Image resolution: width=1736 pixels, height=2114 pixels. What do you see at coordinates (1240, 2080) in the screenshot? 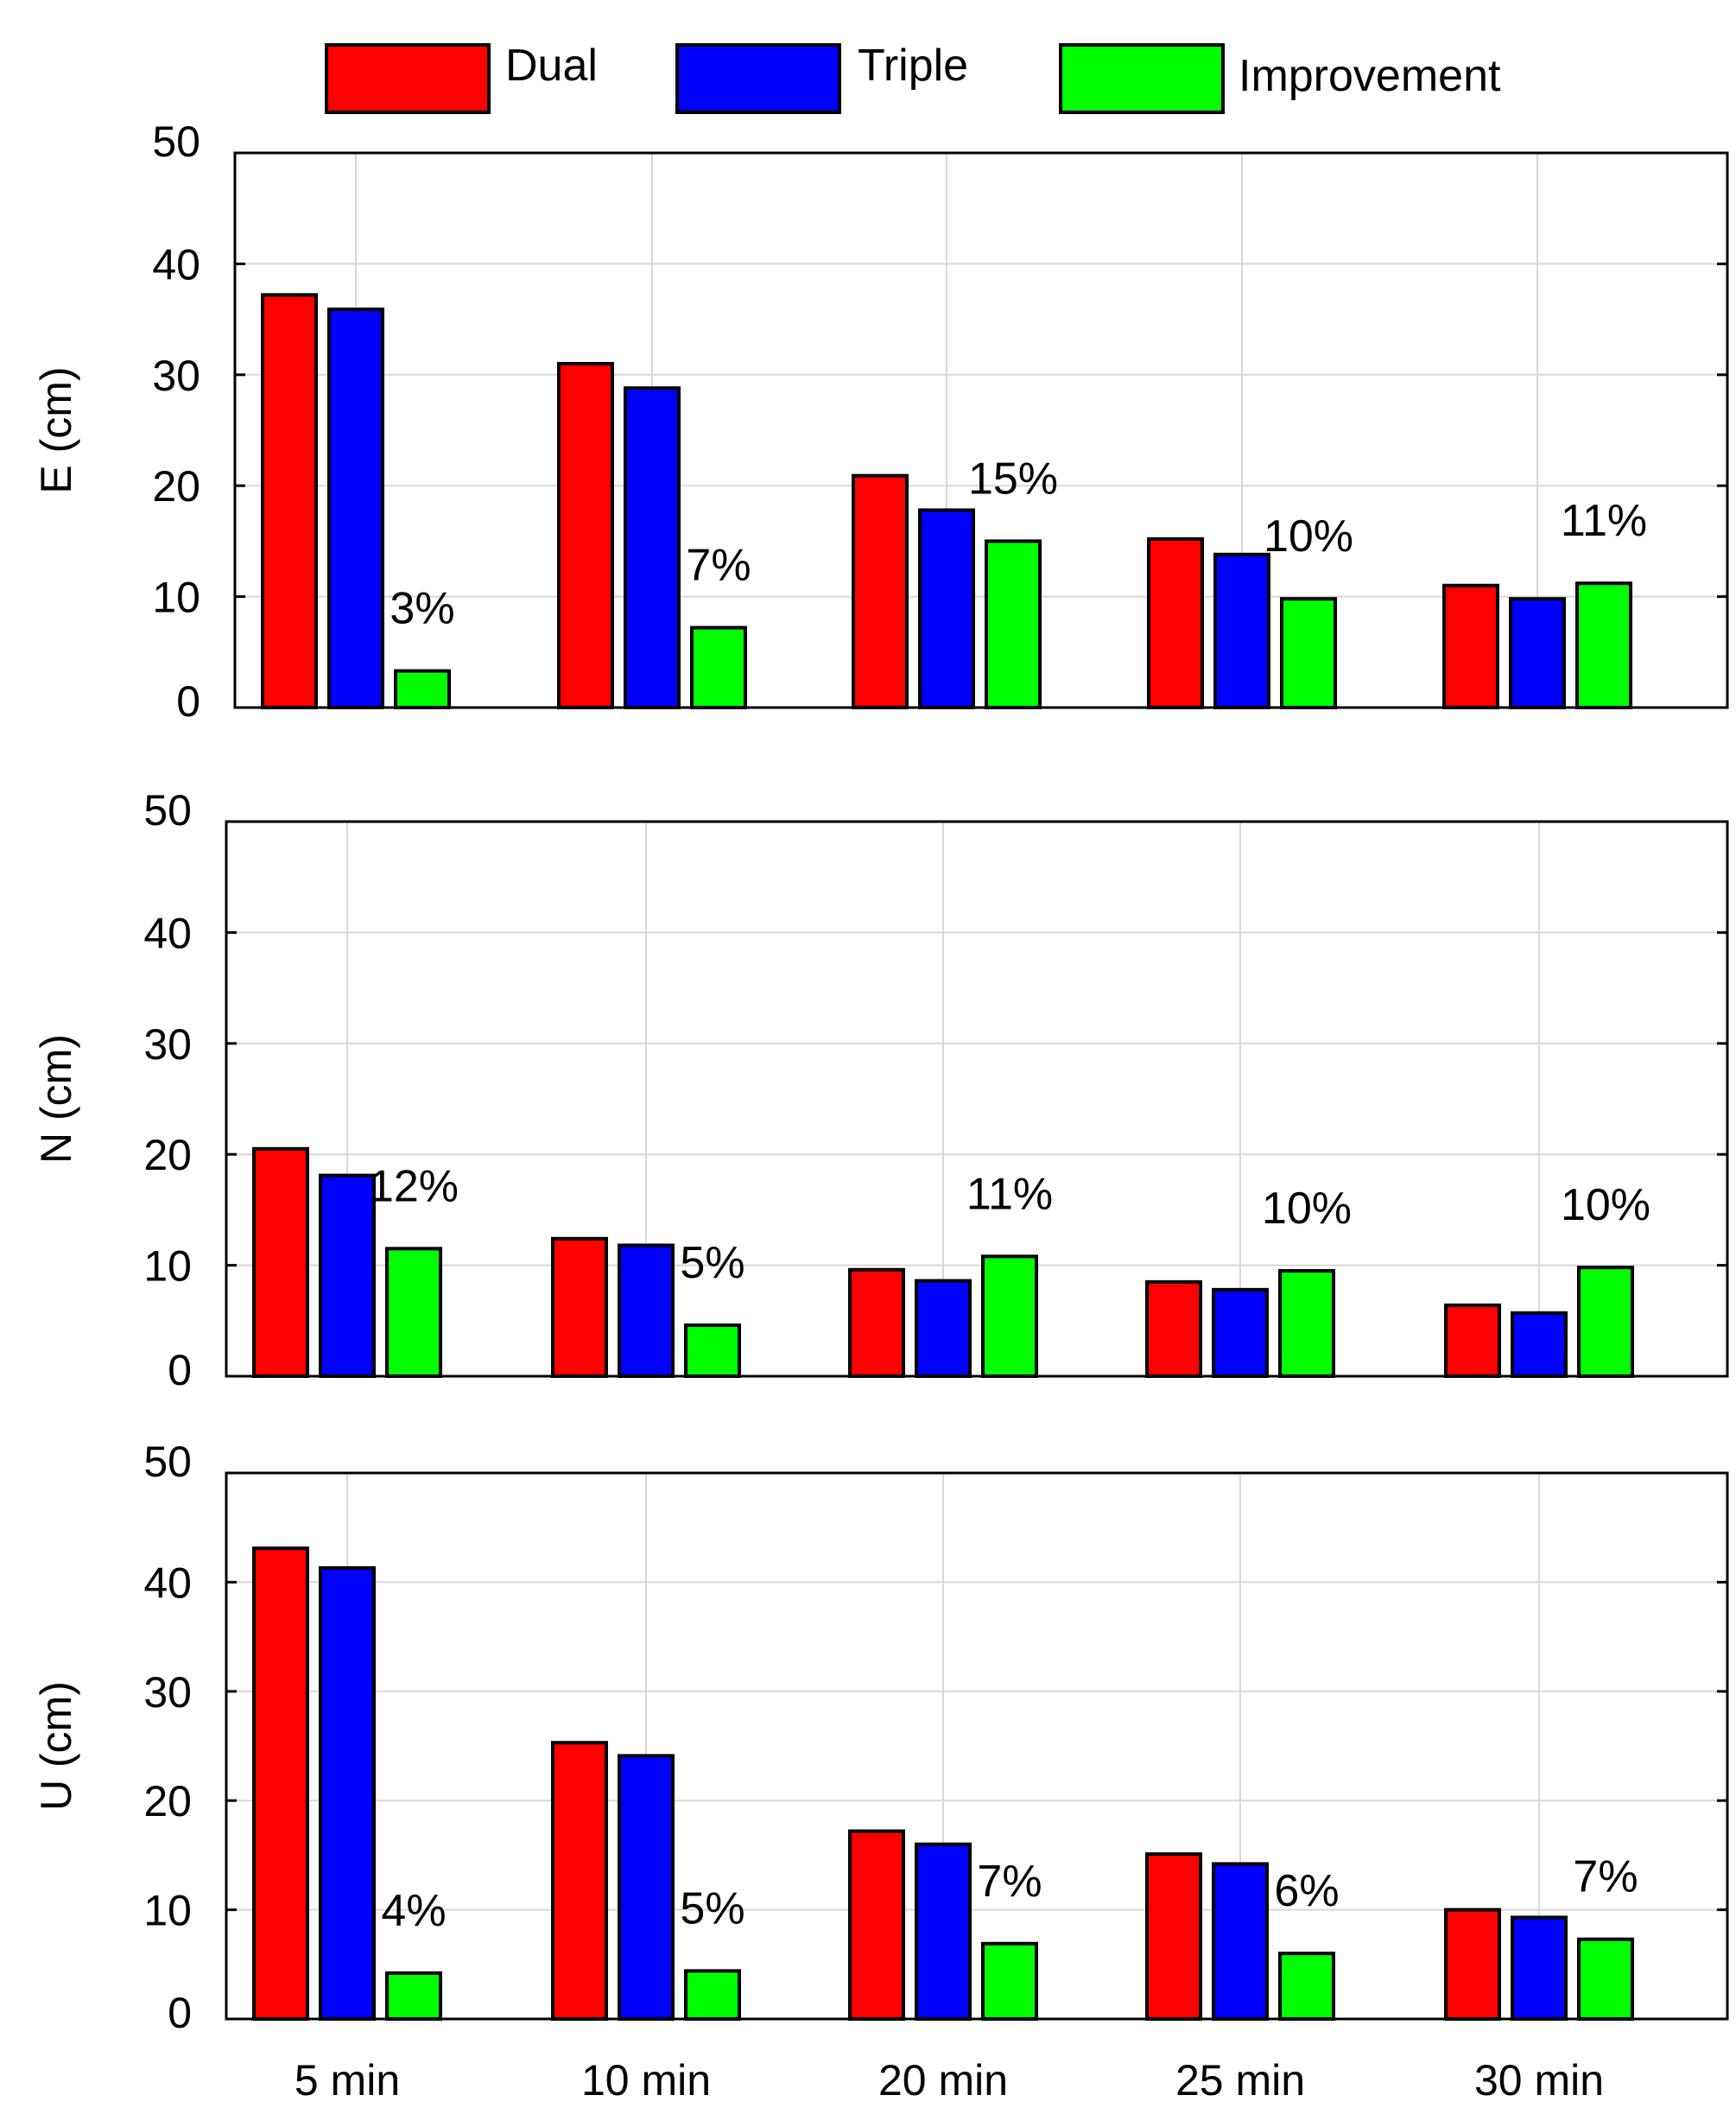
I see `x-tick-label: 25 min` at bounding box center [1240, 2080].